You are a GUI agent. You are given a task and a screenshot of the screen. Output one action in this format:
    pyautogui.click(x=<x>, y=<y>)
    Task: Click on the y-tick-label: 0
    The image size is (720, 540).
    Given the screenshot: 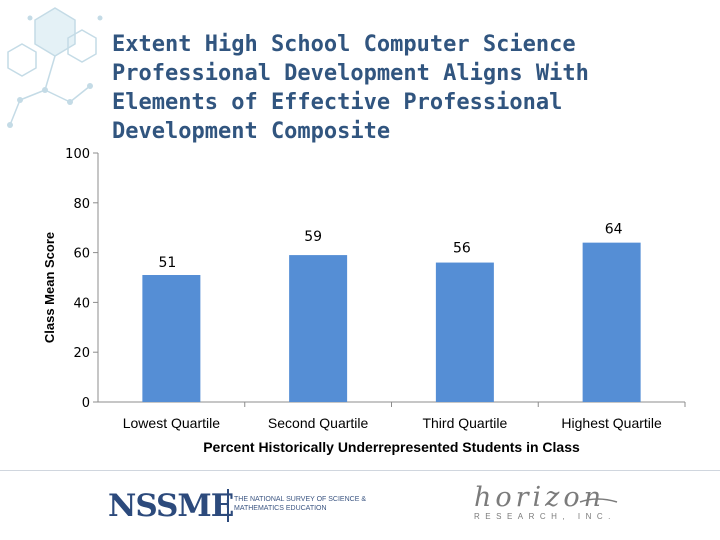 What is the action you would take?
    pyautogui.click(x=86, y=403)
    